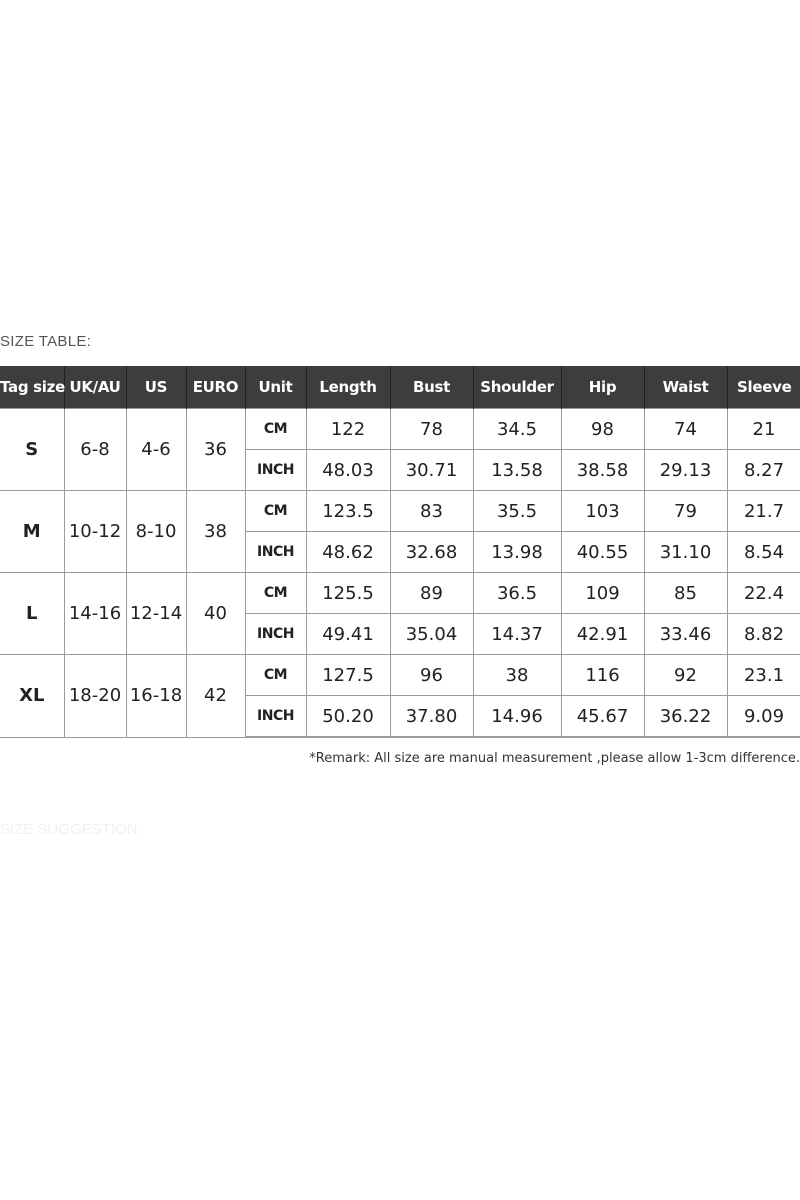  Describe the element at coordinates (95, 531) in the screenshot. I see `uk-au-cell: 10-12` at that location.